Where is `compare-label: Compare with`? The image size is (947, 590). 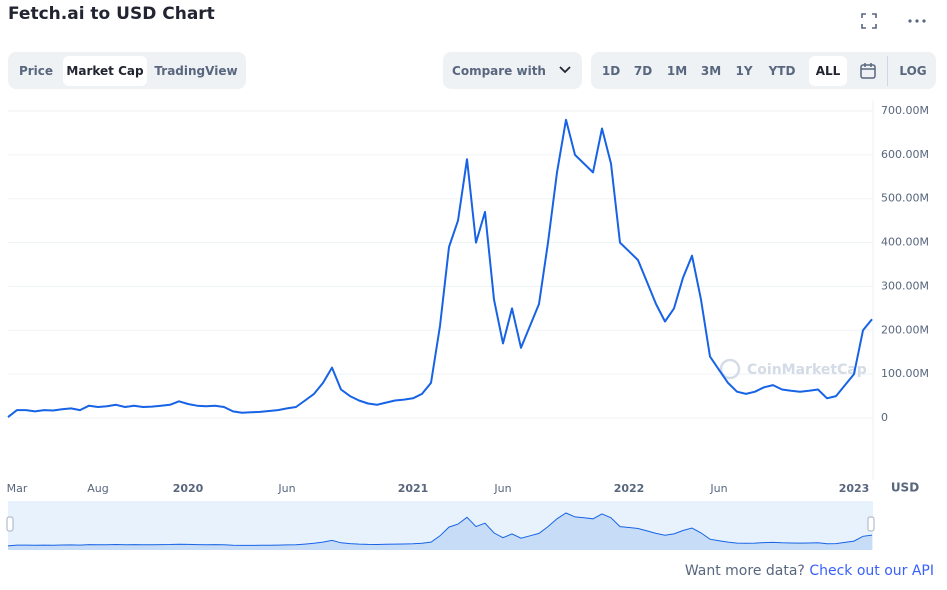
compare-label: Compare with is located at coordinates (499, 71).